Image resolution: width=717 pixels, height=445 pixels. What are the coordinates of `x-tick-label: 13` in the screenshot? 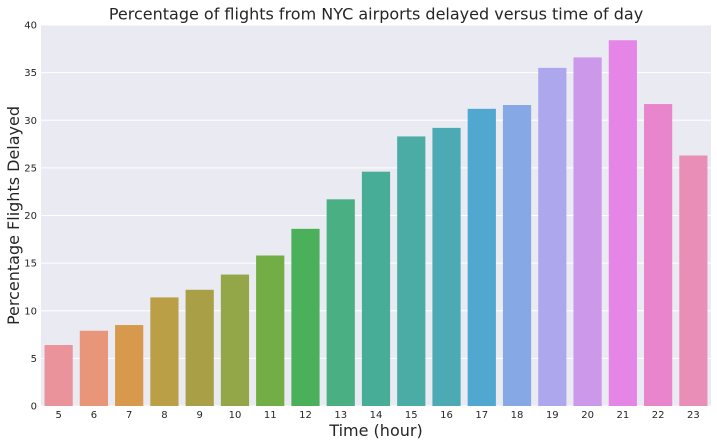 It's located at (340, 415).